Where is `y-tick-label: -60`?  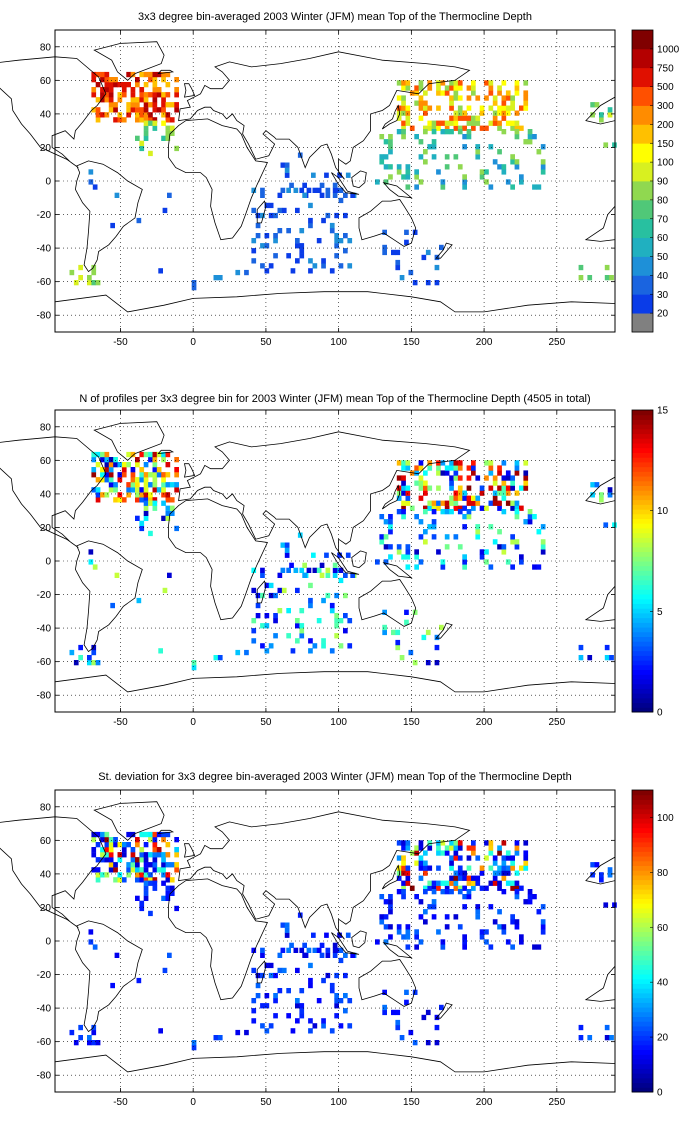
y-tick-label: -60 is located at coordinates (44, 282).